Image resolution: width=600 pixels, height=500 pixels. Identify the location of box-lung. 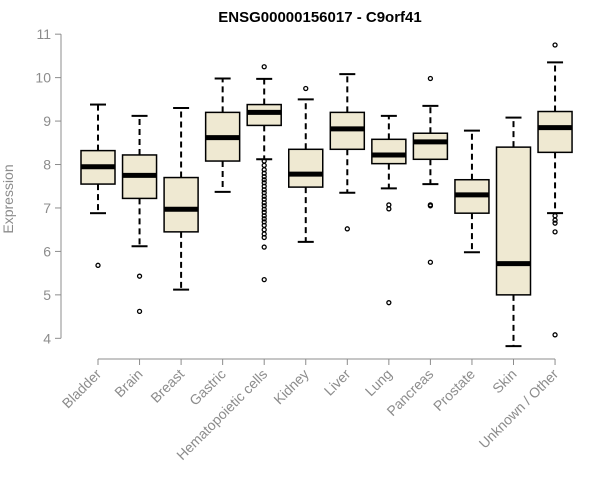
(389, 210).